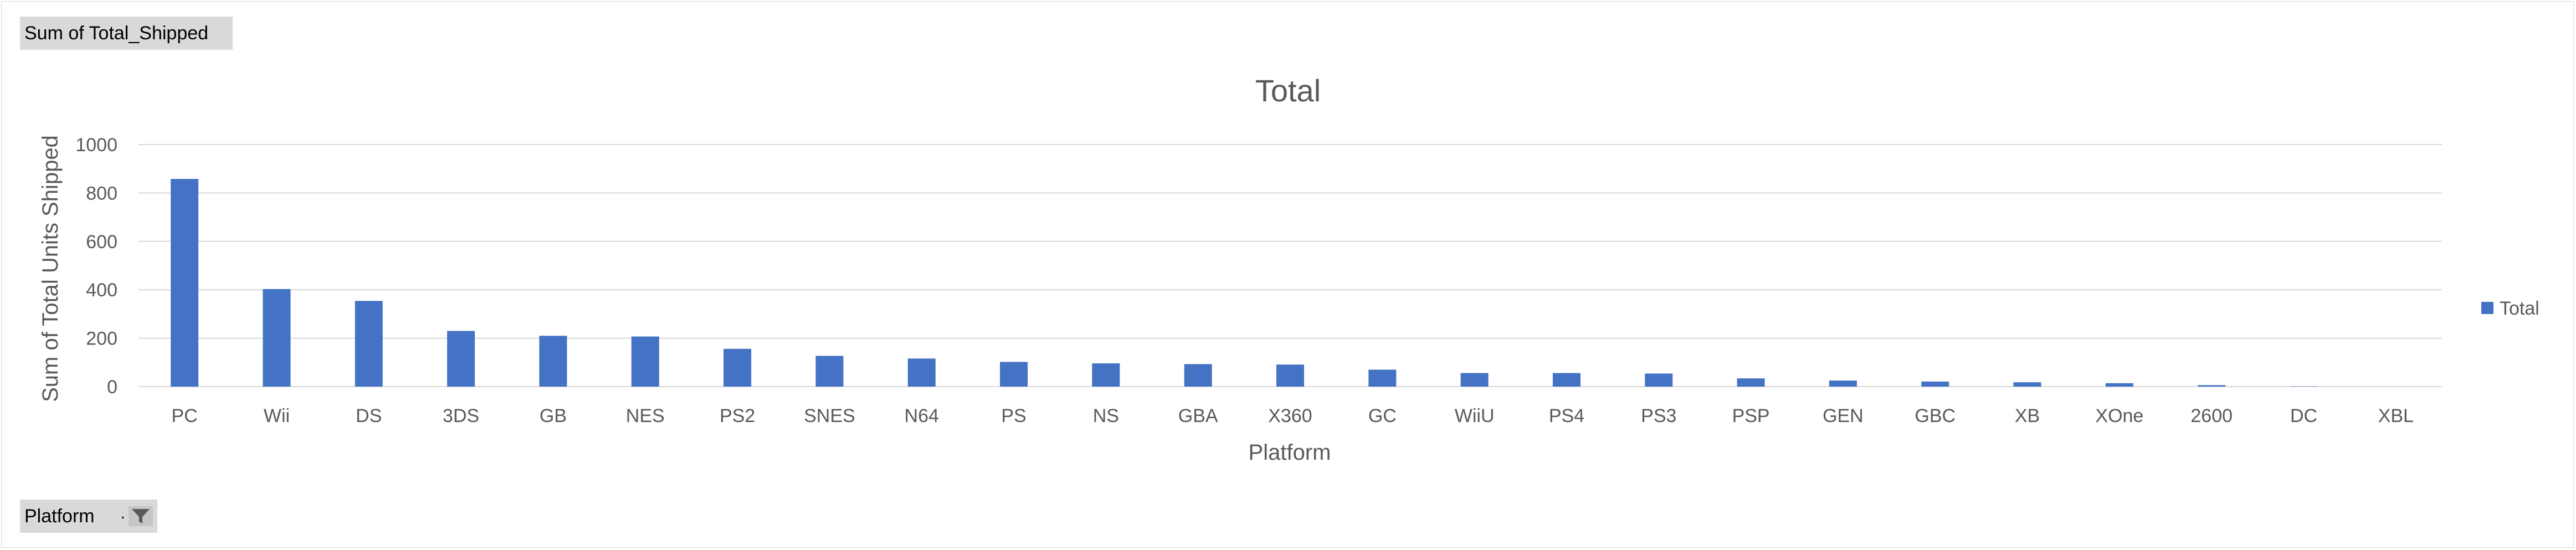  I want to click on bar-NES, so click(645, 361).